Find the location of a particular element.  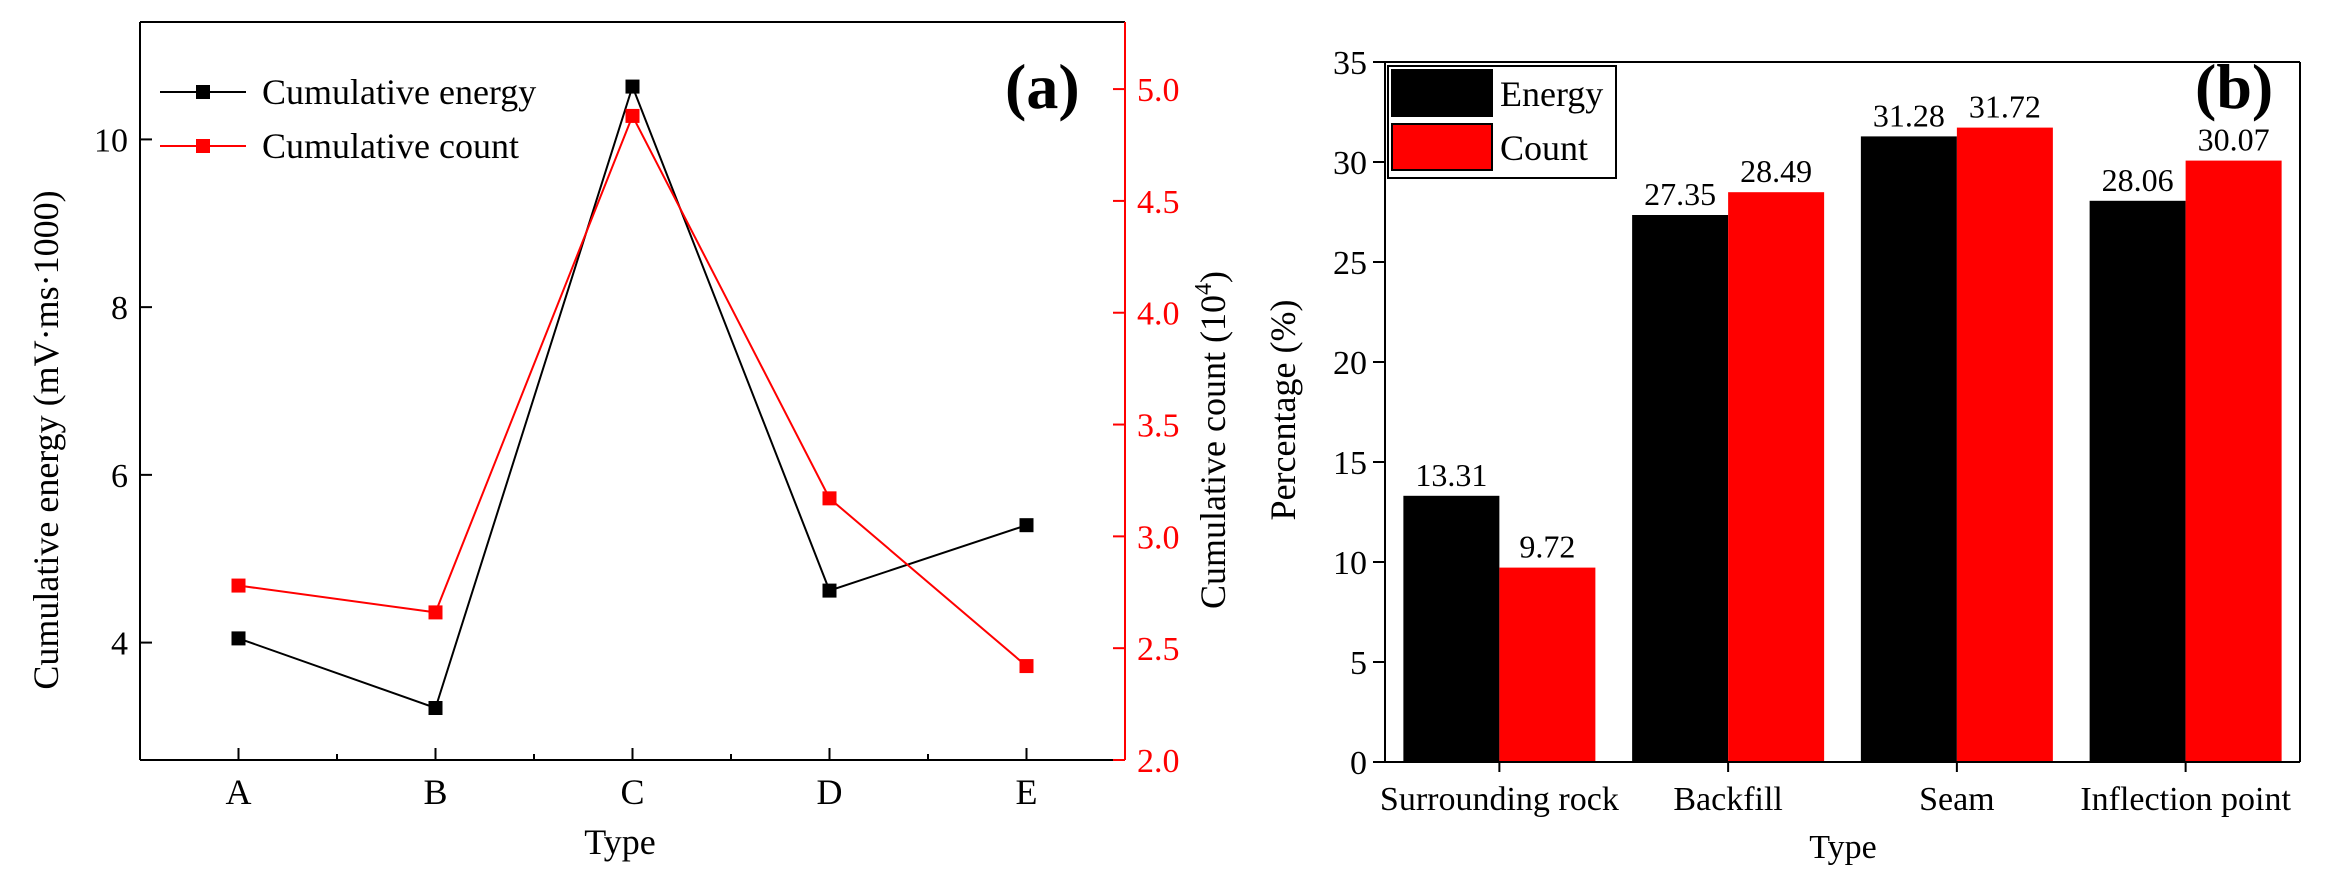

bar-data-label: 31.28 is located at coordinates (1909, 115).